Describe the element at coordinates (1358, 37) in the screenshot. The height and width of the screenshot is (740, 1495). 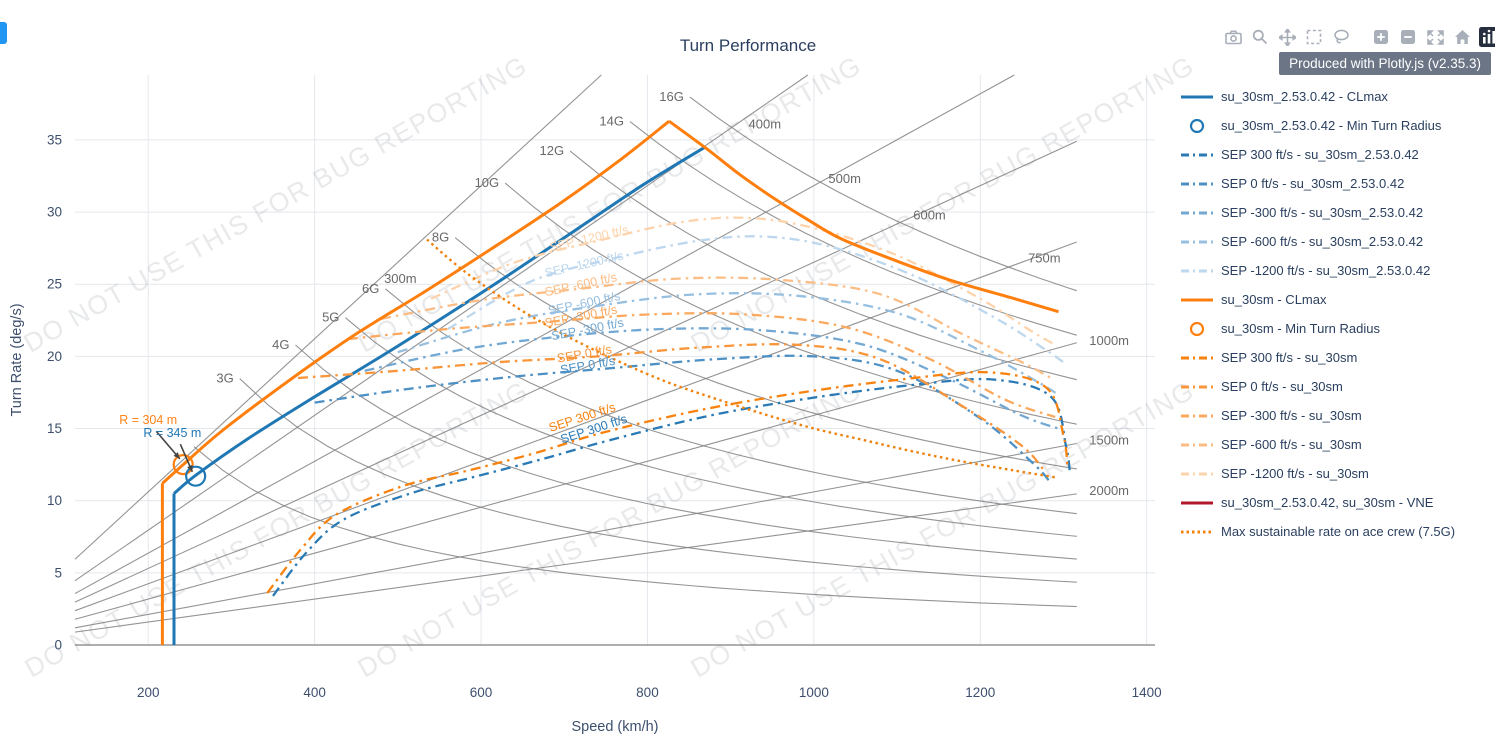
I see `plotly-modebar` at that location.